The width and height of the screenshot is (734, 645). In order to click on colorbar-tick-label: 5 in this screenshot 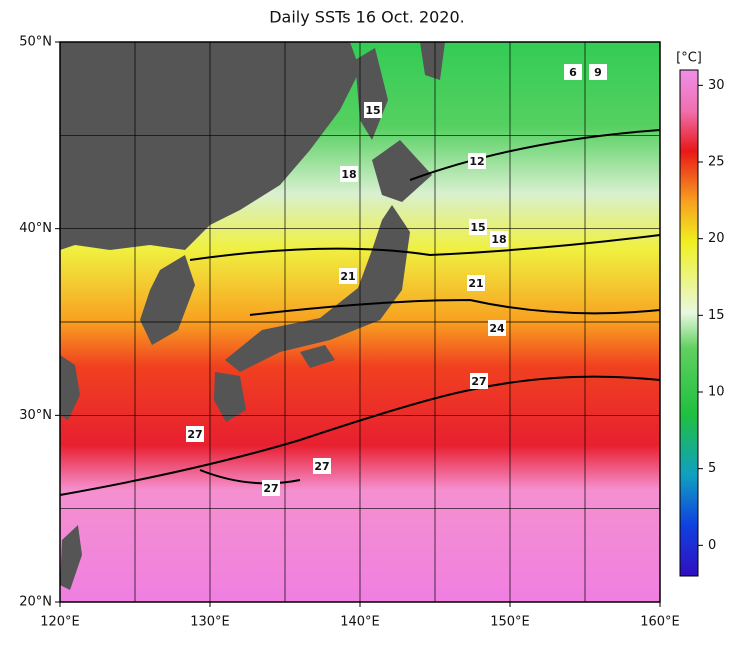, I will do `click(712, 468)`.